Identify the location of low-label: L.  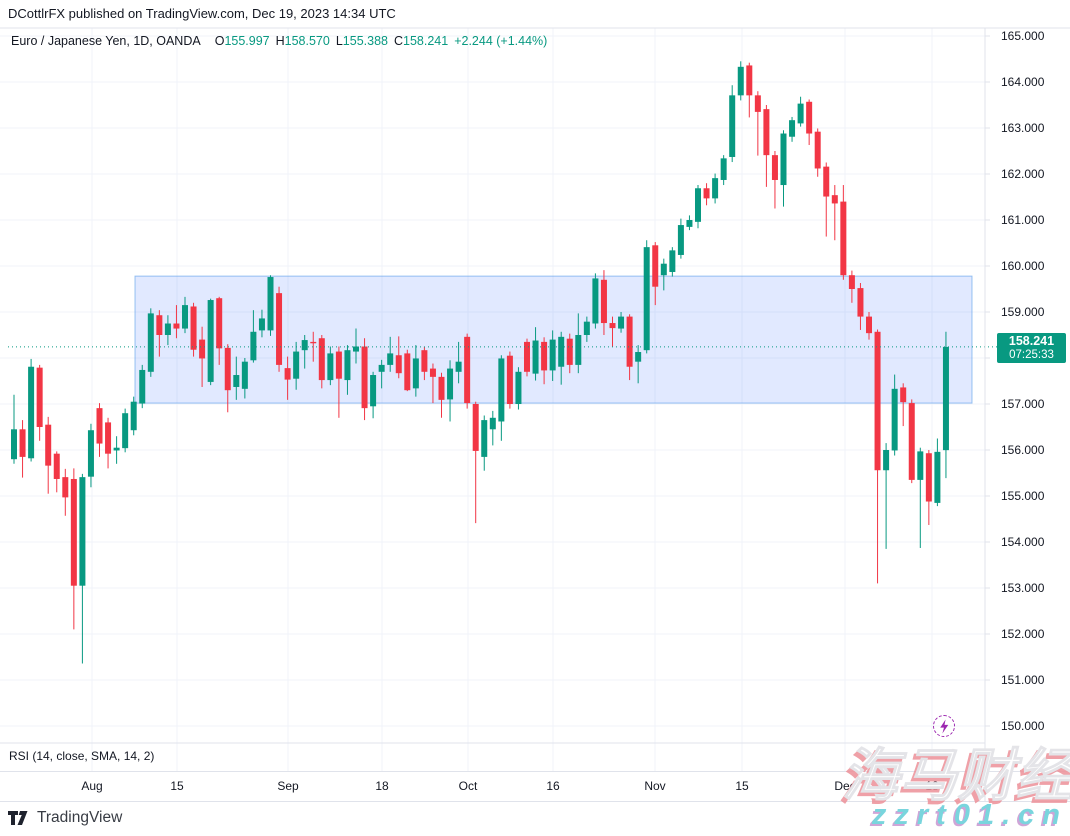
(339, 41).